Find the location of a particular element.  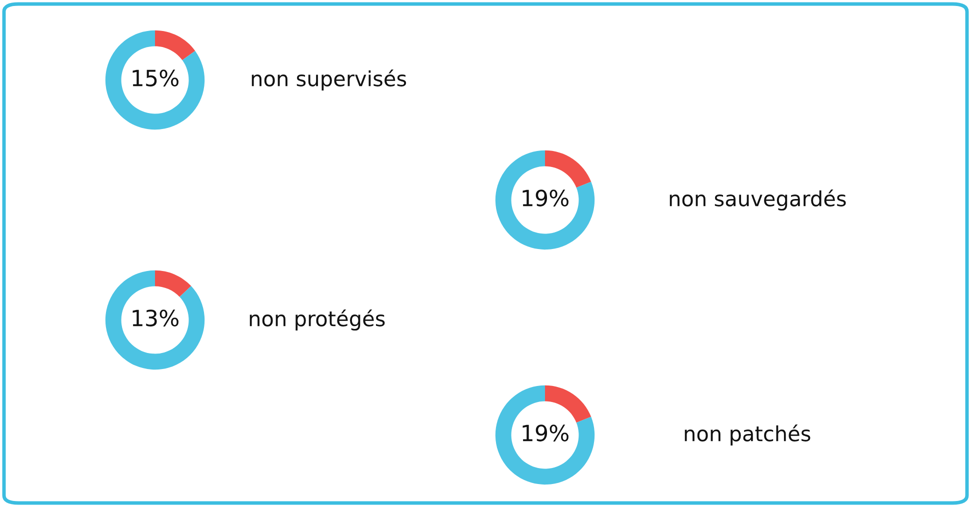

text: non protégés is located at coordinates (317, 320).